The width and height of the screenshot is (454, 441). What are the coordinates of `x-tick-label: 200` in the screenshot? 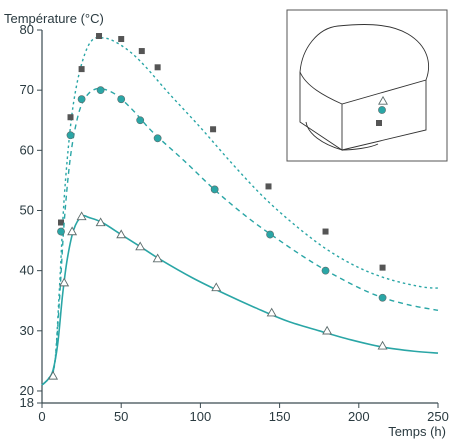 It's located at (359, 416).